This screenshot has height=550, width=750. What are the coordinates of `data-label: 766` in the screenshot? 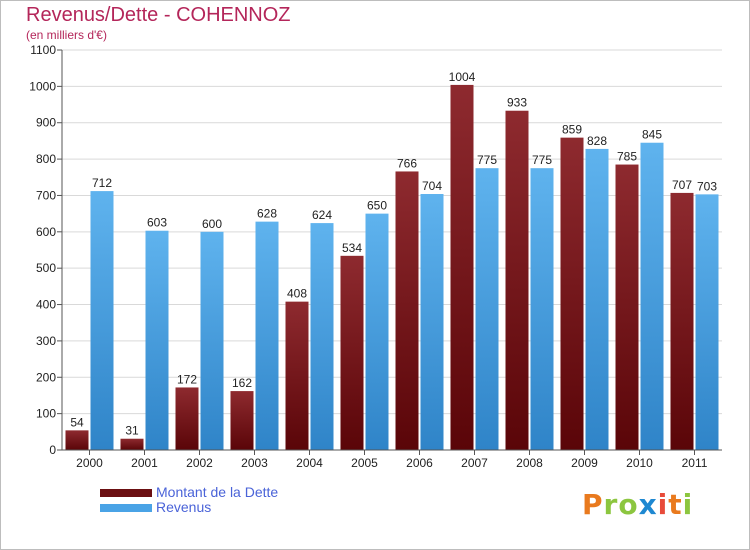 It's located at (407, 163).